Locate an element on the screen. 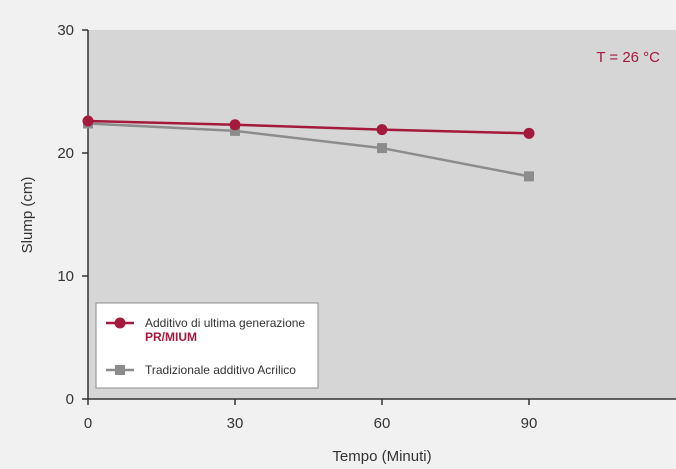 This screenshot has height=469, width=676. legend-marker-square is located at coordinates (120, 370).